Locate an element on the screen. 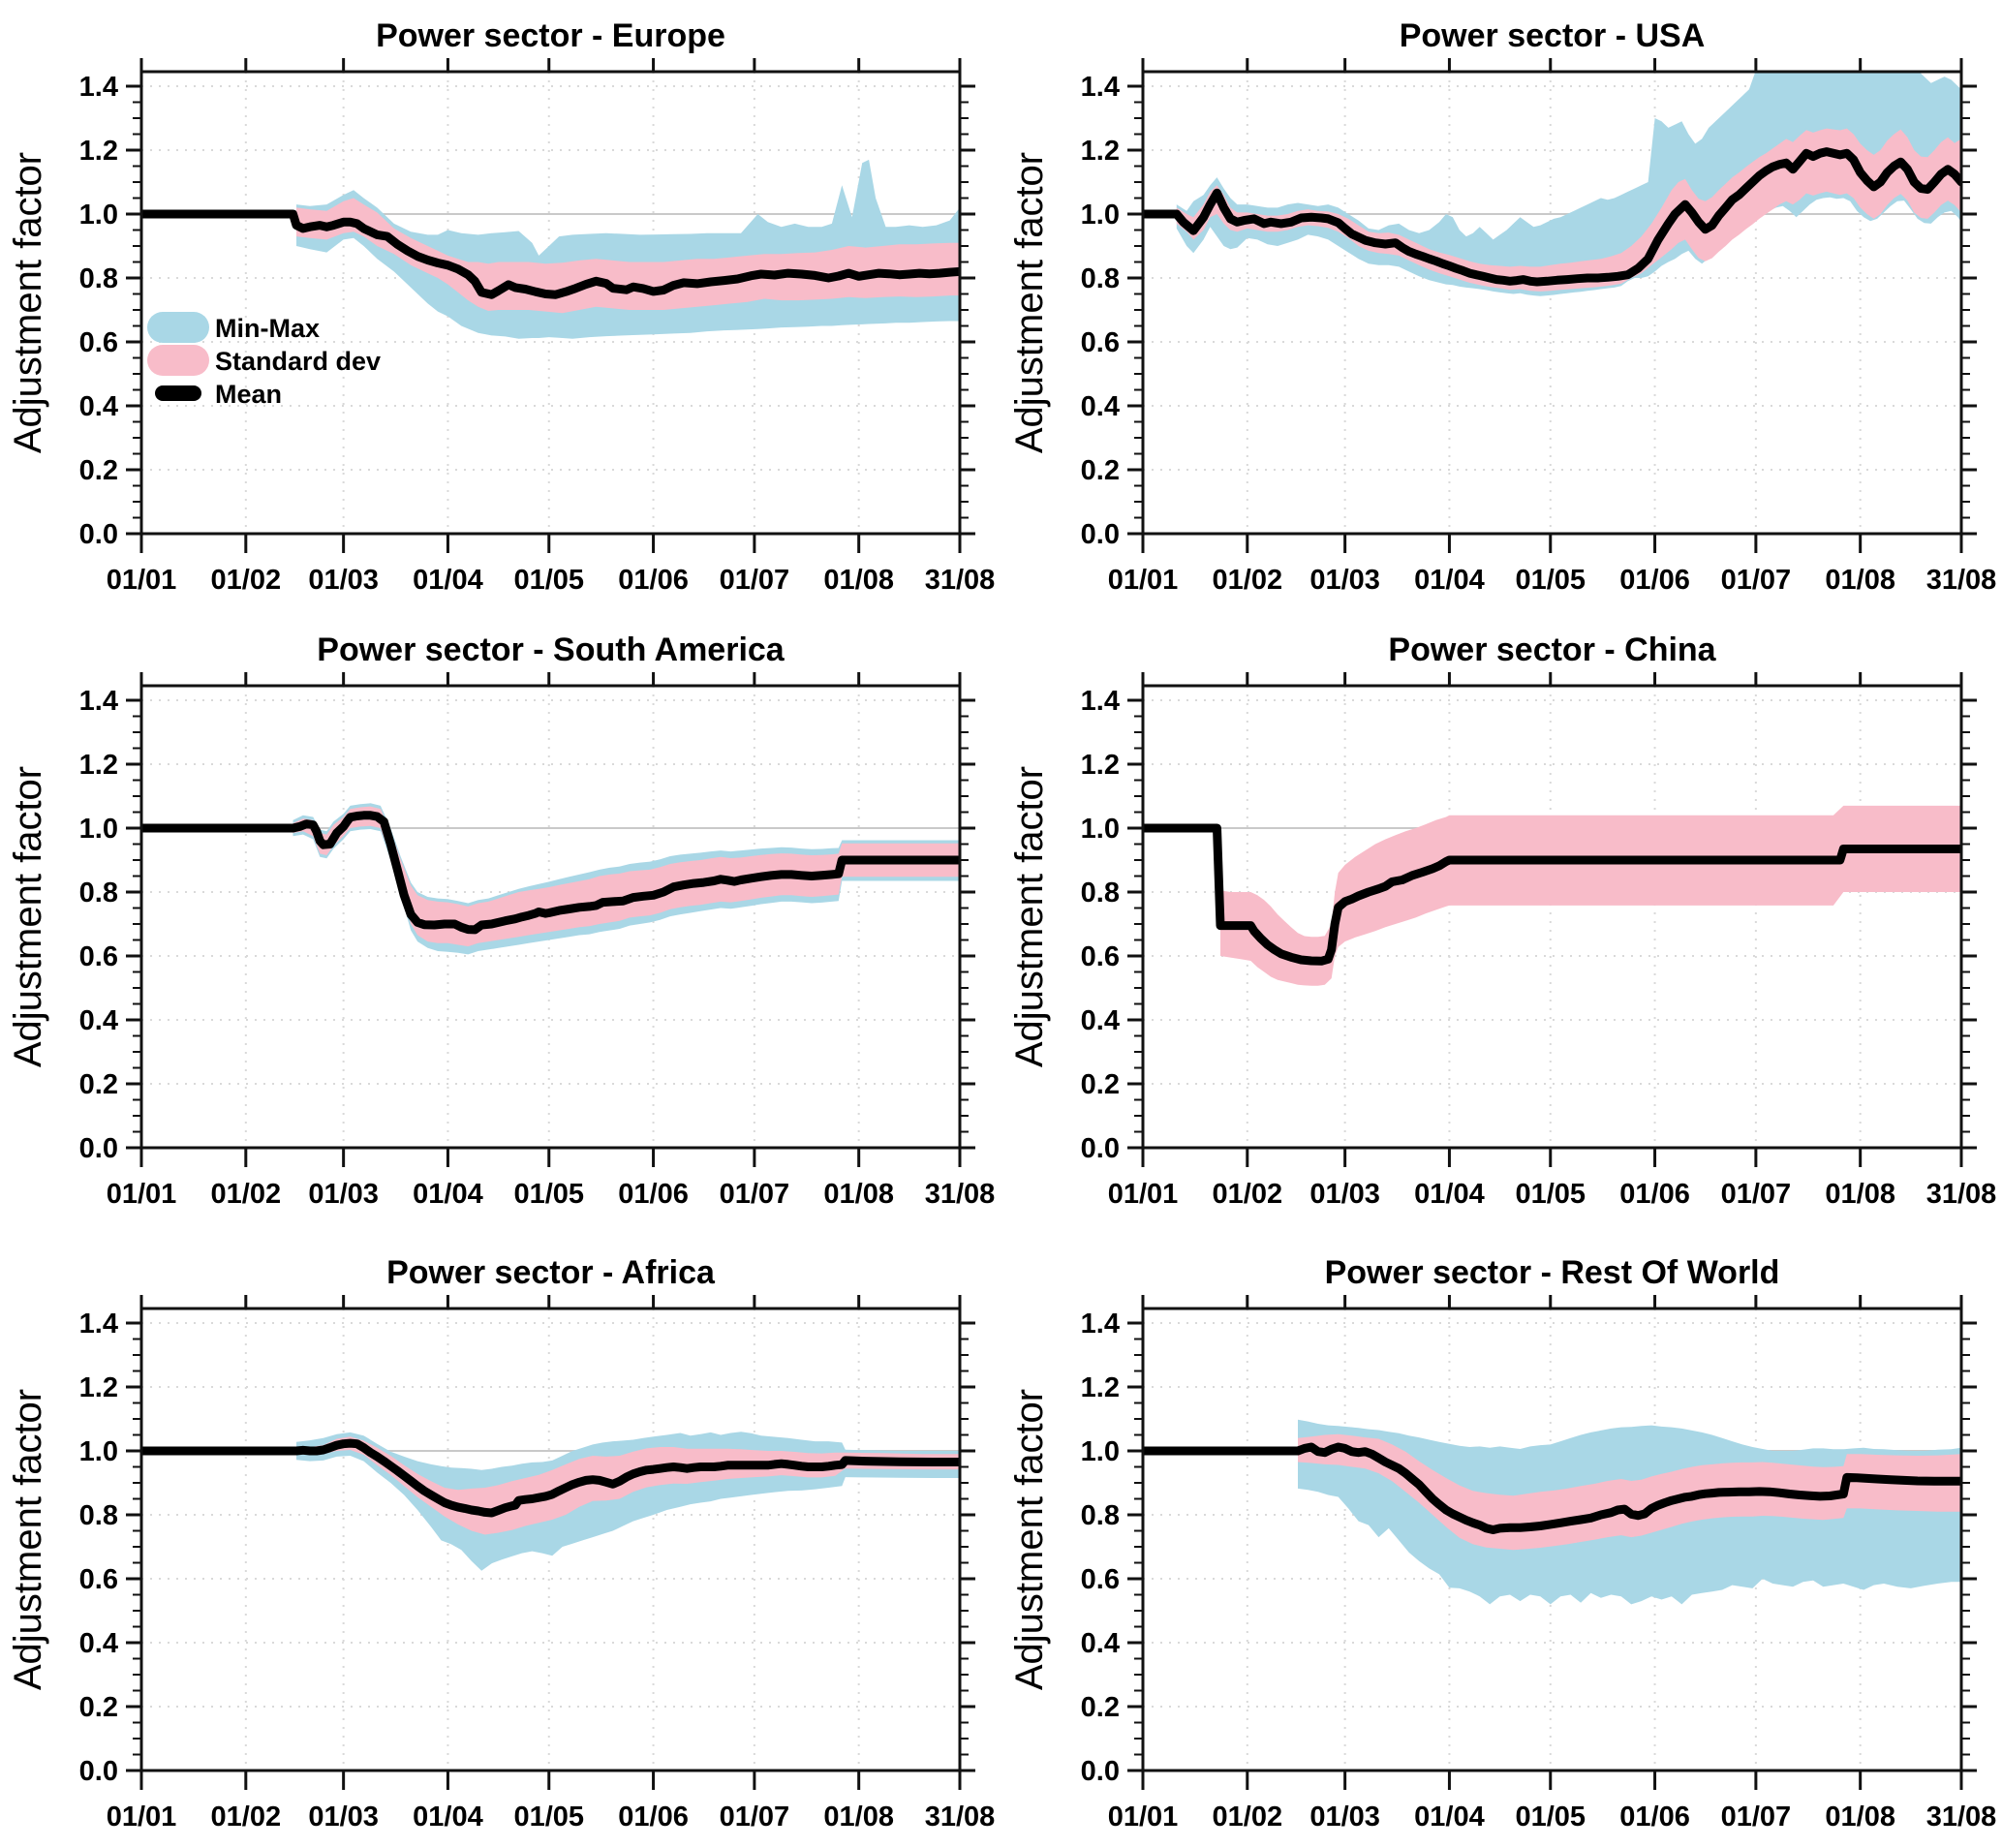  x-tick-label: 01/02 is located at coordinates (1248, 580).